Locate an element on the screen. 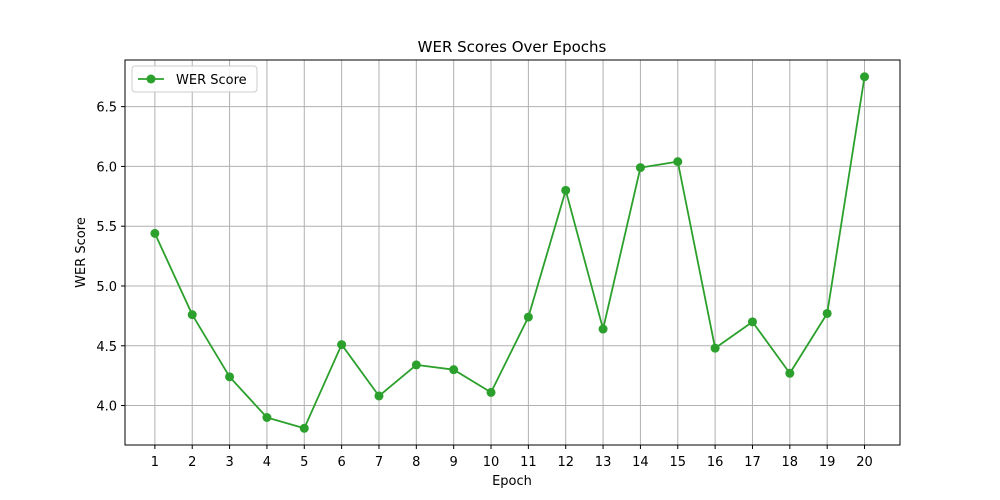 The width and height of the screenshot is (1000, 500). legend-box is located at coordinates (194, 79).